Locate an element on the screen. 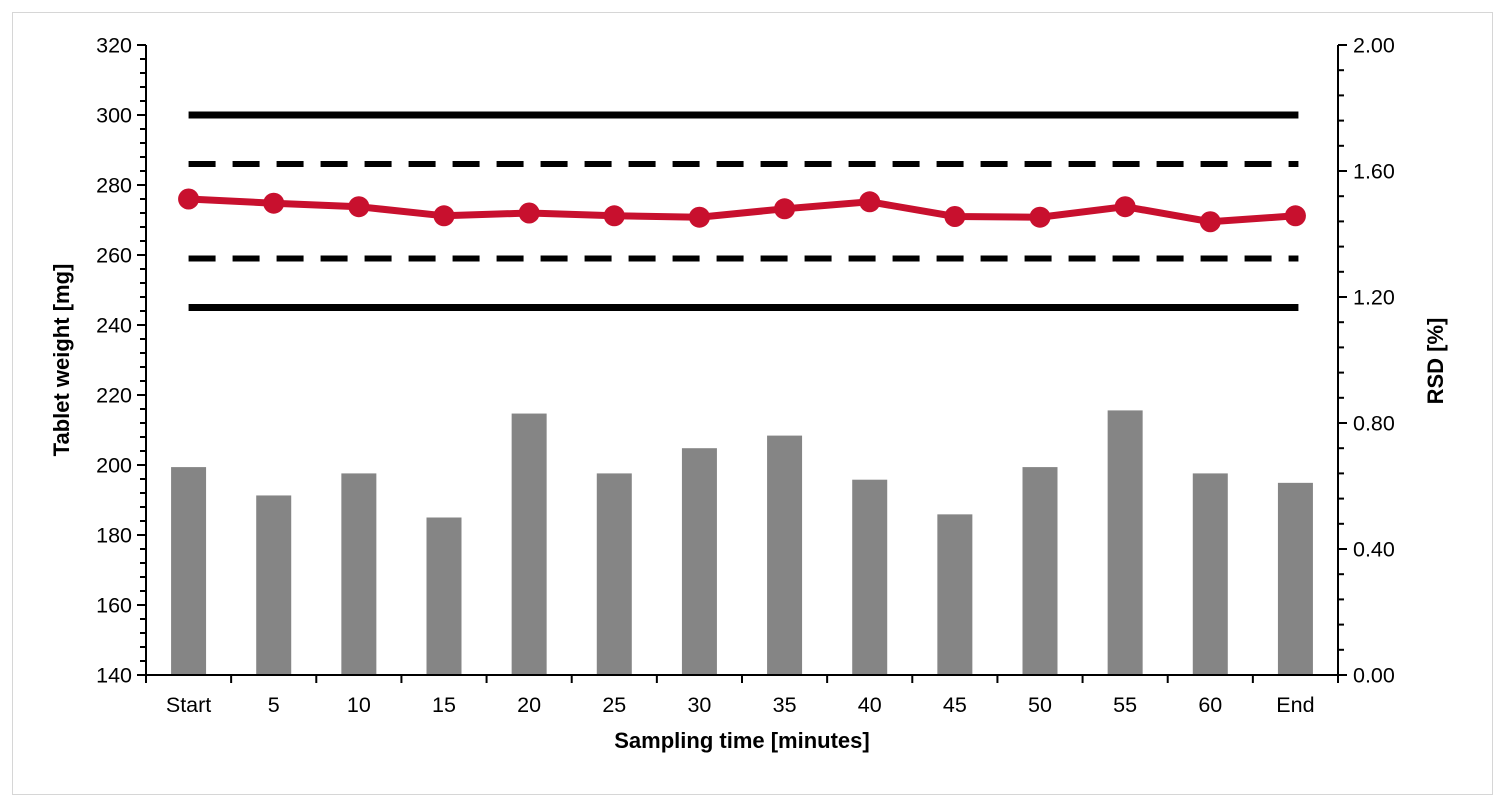 The image size is (1506, 808). bar-End is located at coordinates (1295, 578).